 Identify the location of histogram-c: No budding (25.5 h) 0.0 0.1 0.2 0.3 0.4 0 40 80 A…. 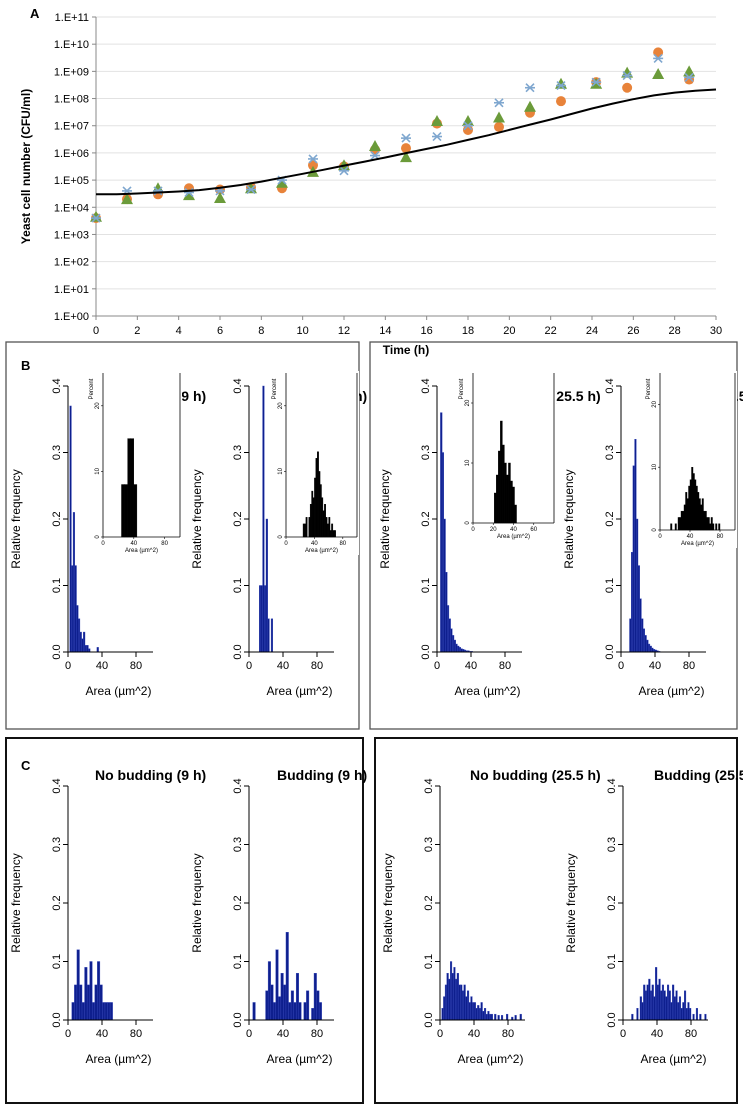
(491, 916).